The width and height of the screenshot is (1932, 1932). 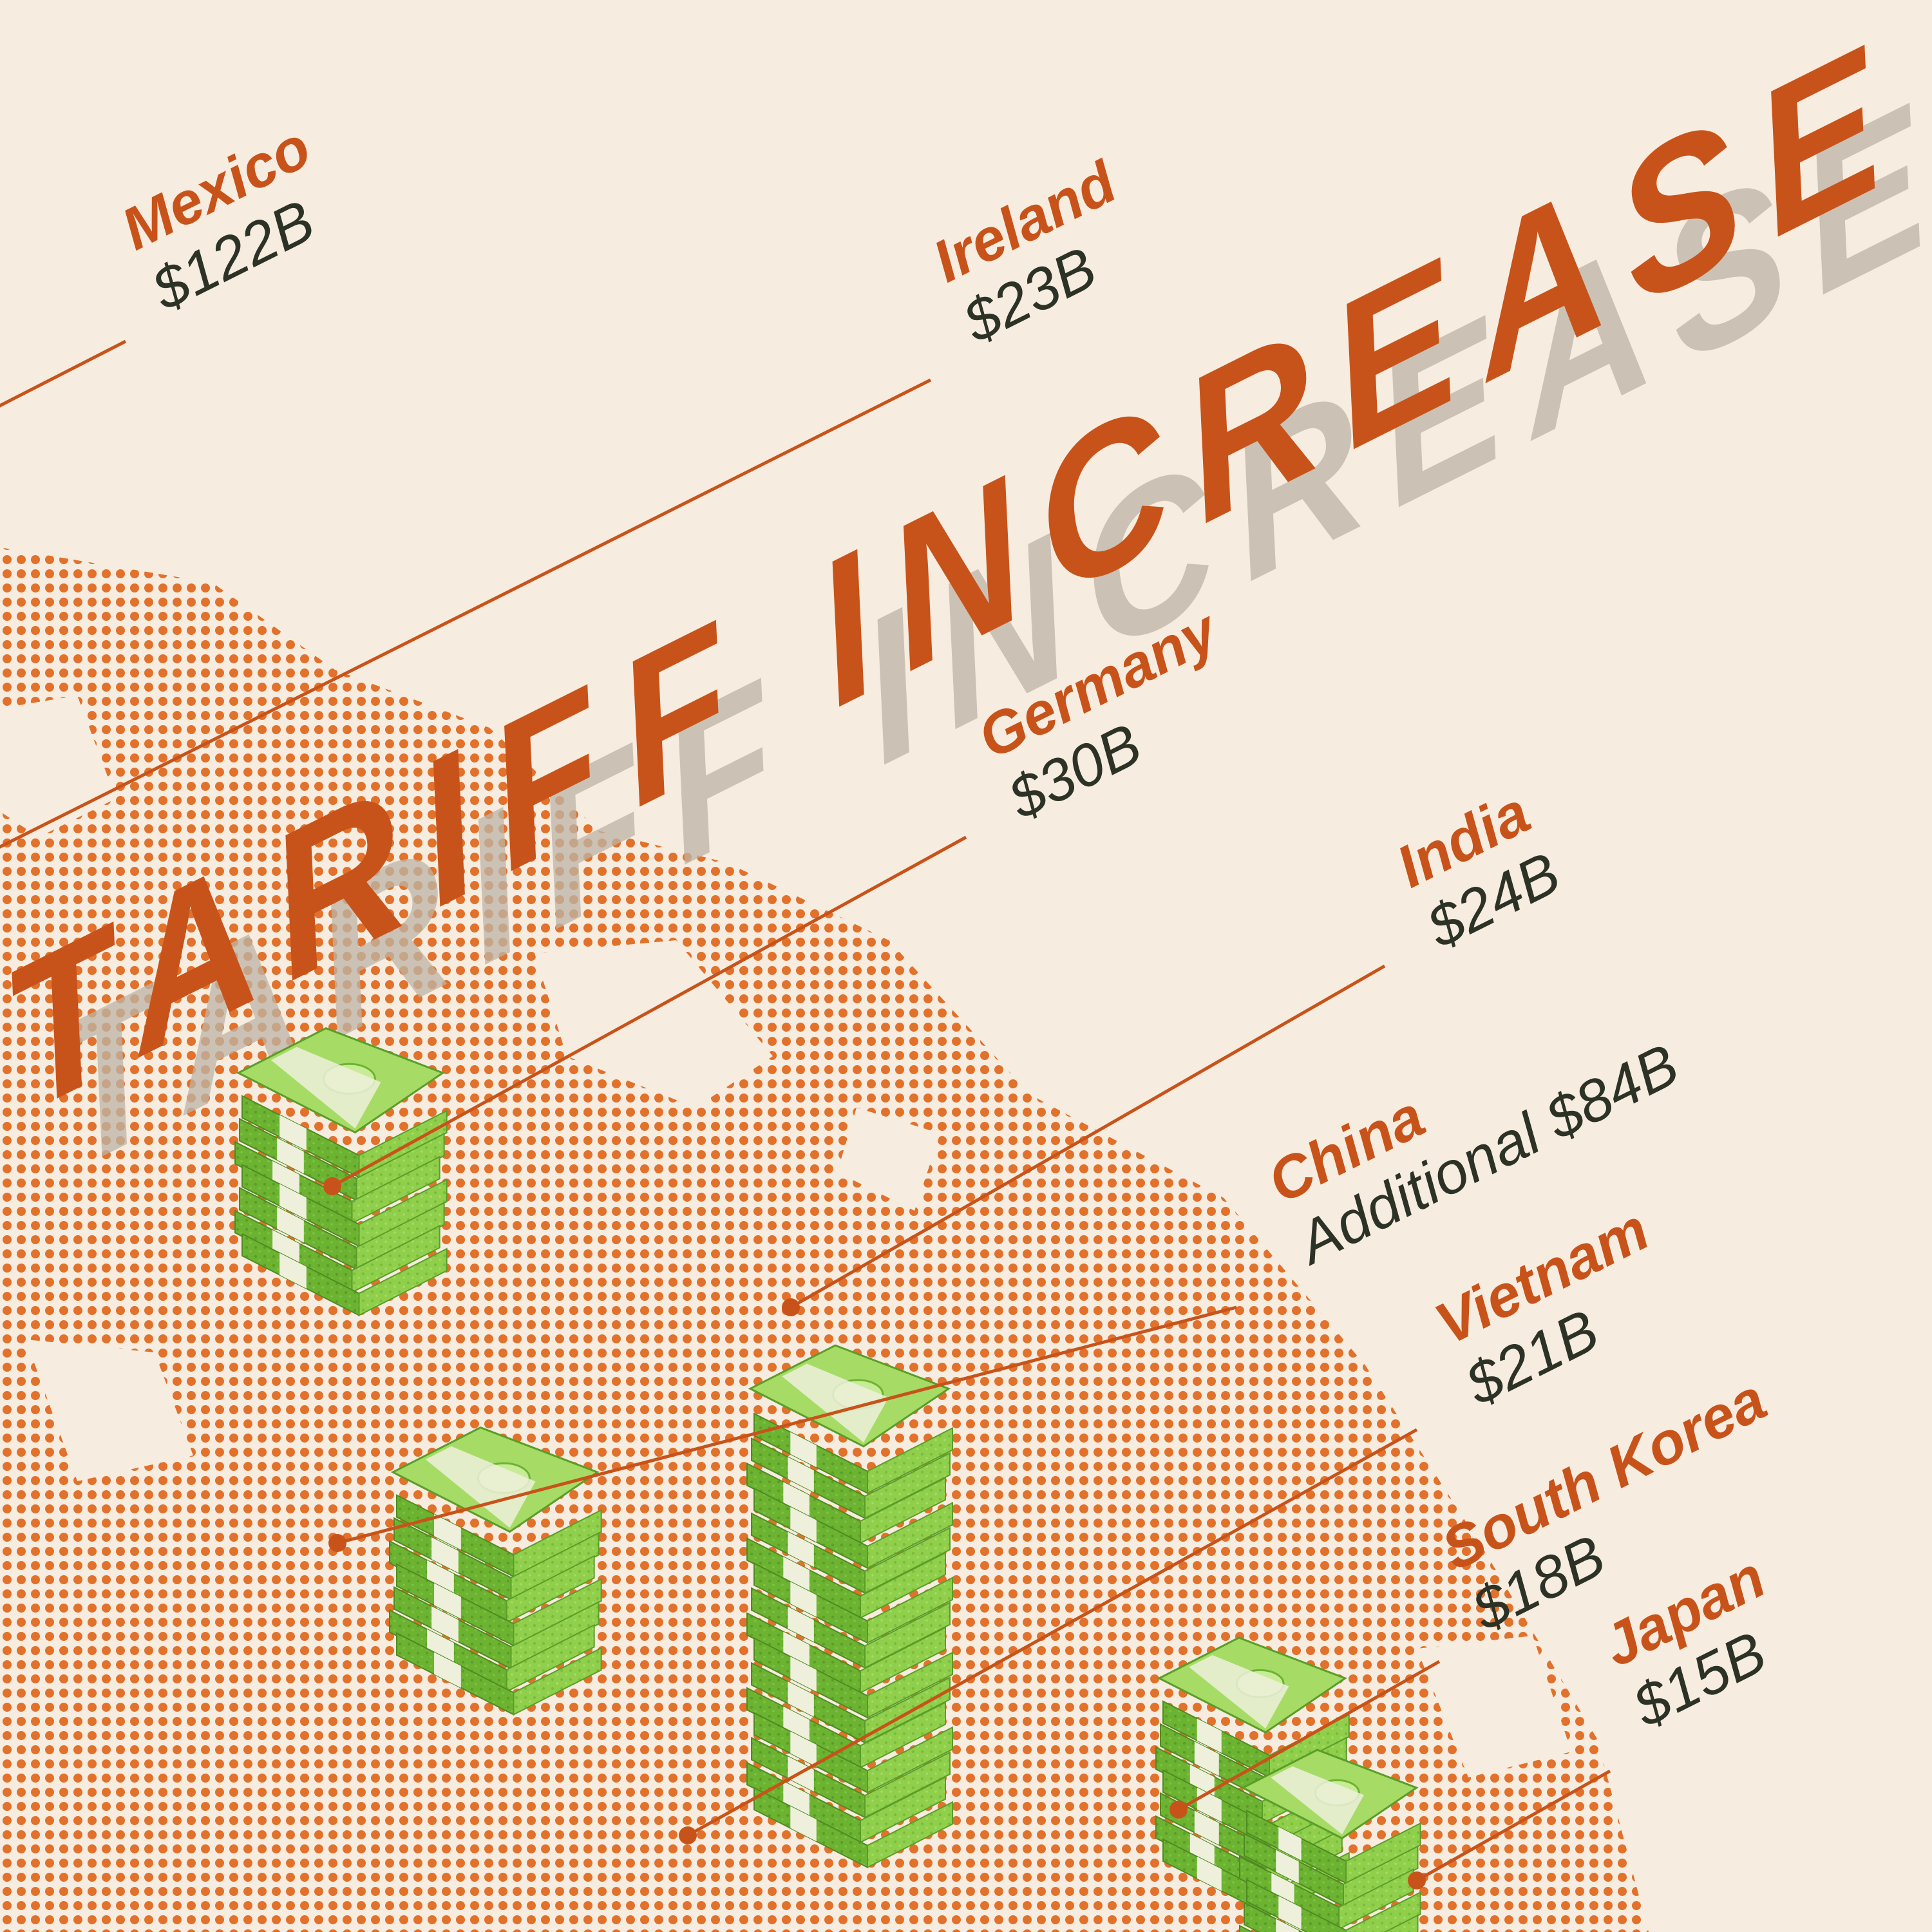 I want to click on leader-line-china, so click(x=787, y=1425).